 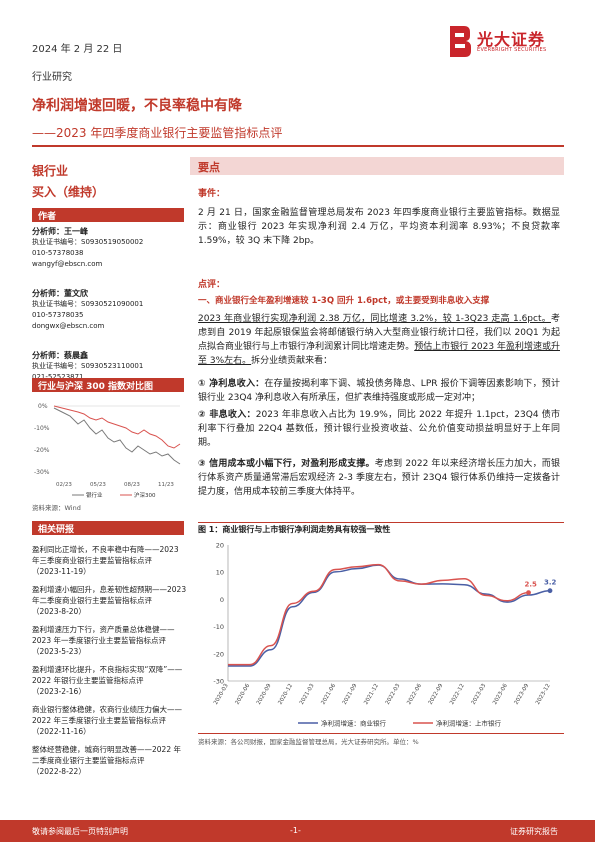 I want to click on page-footer: 敬请参阅最后一页特别声明 -1- 证券研究报告, so click(x=297, y=831).